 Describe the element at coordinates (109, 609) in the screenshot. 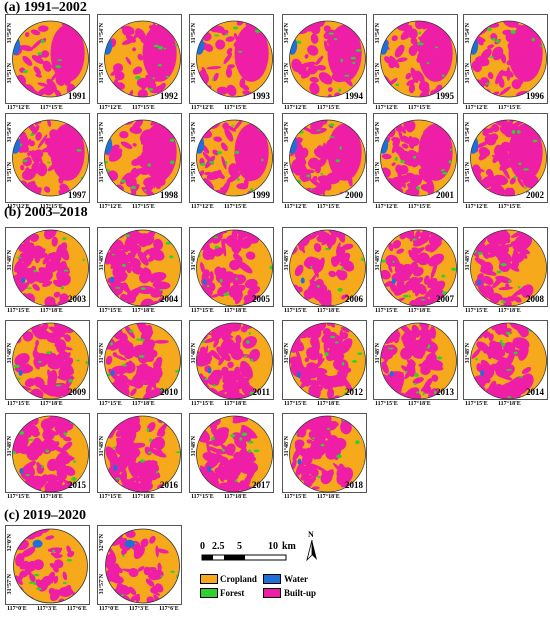

I see `longitude-label: 117°0'E` at that location.